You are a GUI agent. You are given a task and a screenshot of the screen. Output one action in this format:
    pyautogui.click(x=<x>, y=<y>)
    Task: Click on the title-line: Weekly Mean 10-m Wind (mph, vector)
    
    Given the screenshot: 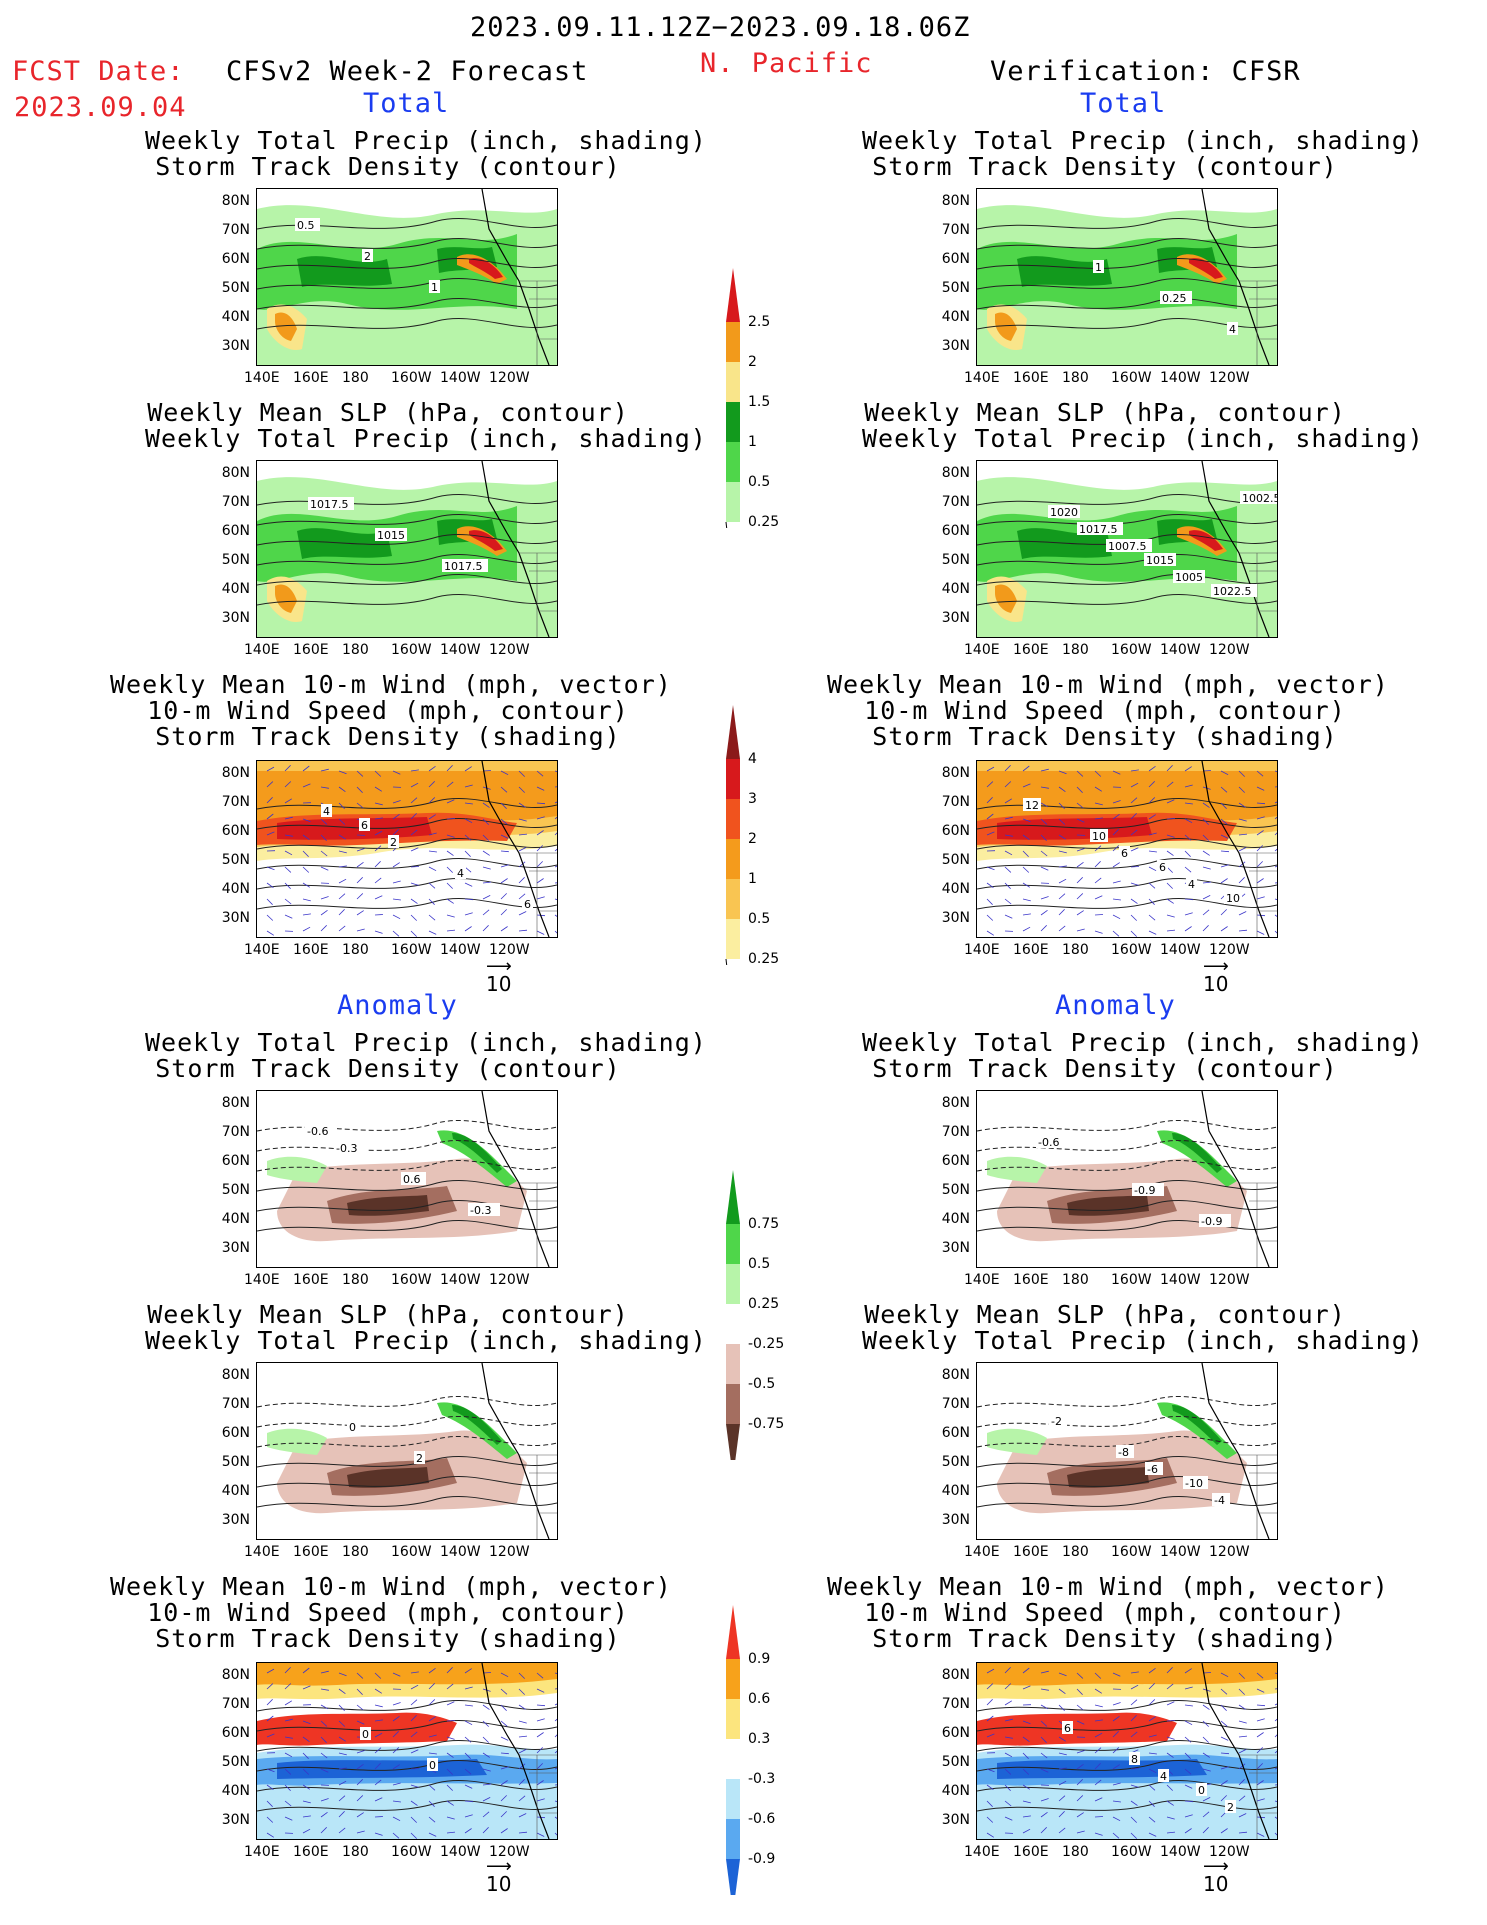 What is the action you would take?
    pyautogui.click(x=1108, y=684)
    